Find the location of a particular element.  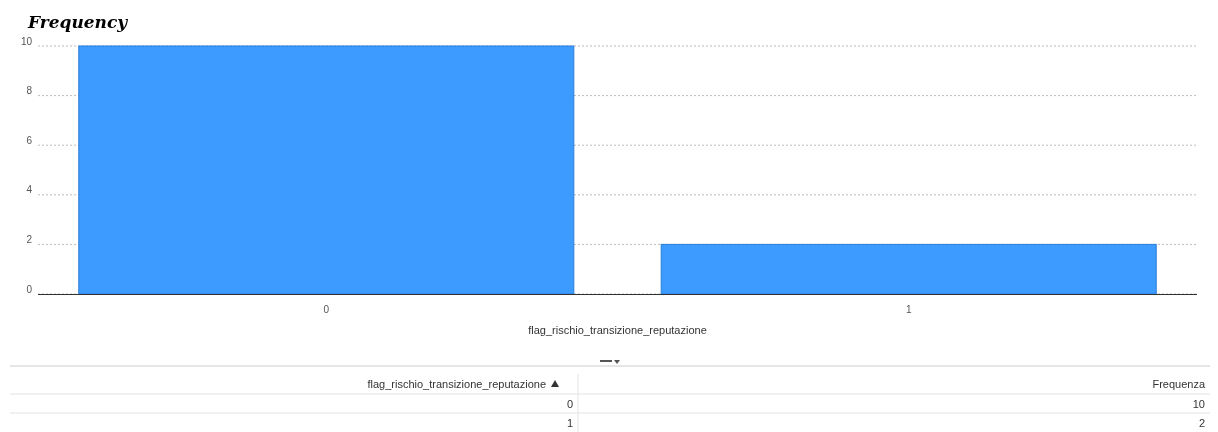

category-label: 1 is located at coordinates (569, 423).